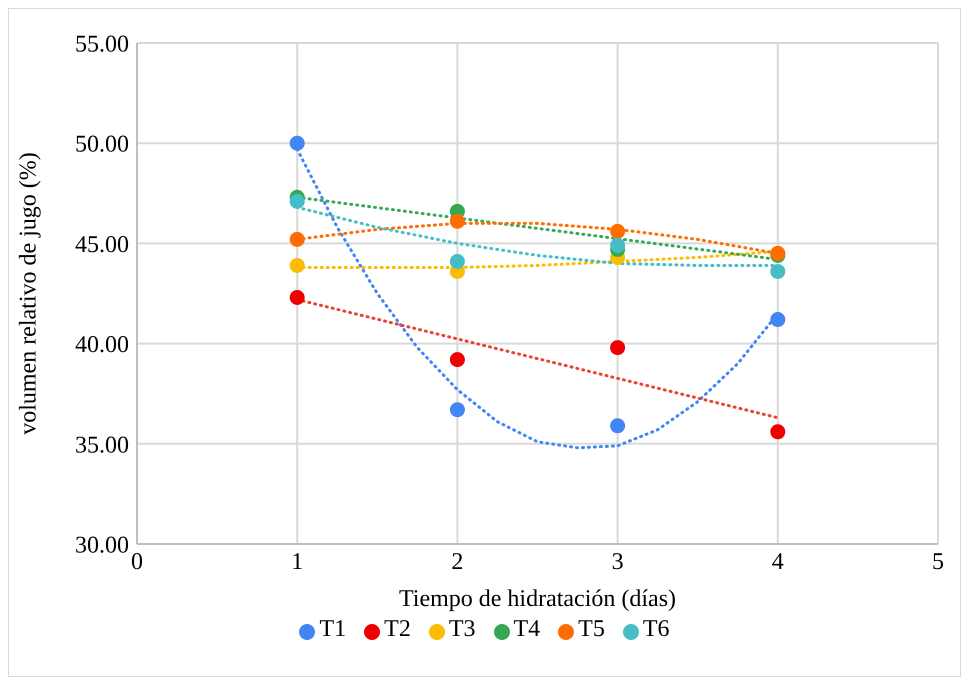 This screenshot has width=969, height=685. What do you see at coordinates (297, 562) in the screenshot?
I see `x-tick-label: 1` at bounding box center [297, 562].